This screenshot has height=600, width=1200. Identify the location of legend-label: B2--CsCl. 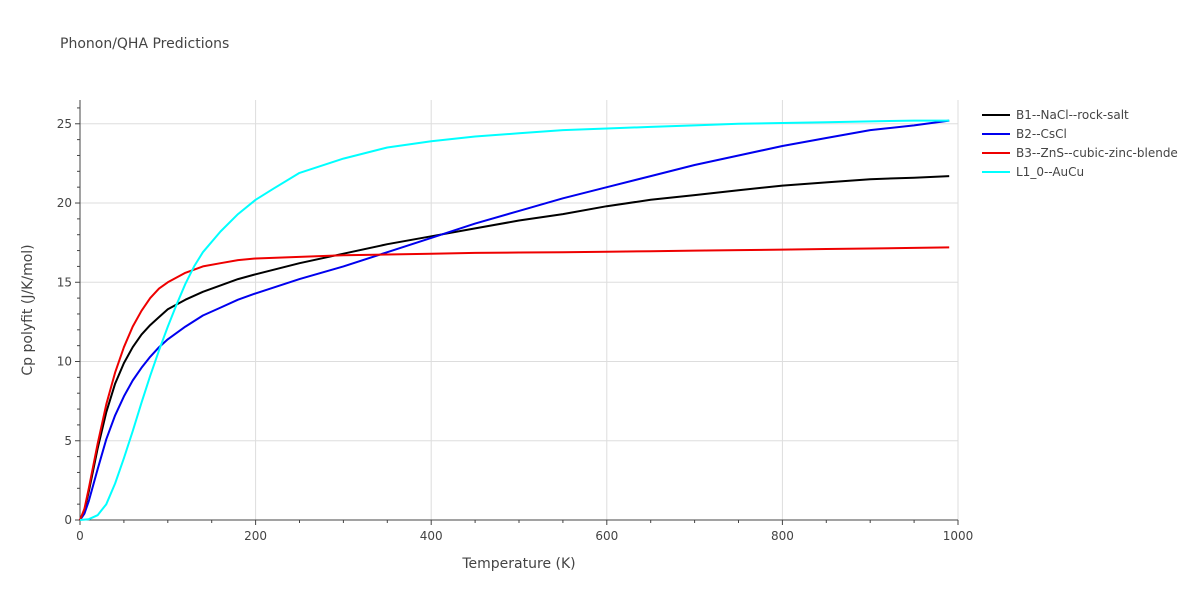
(1041, 134).